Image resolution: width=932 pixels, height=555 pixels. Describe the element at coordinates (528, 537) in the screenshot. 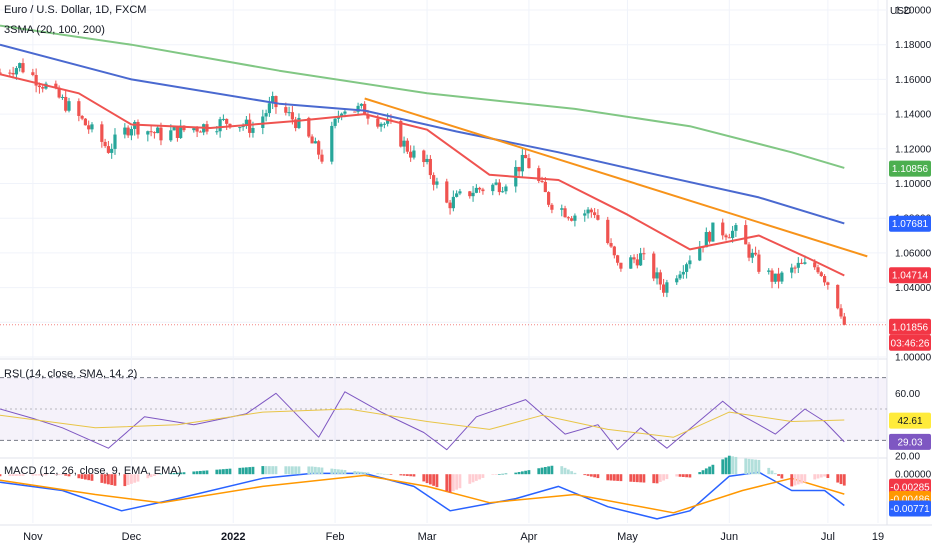

I see `time-tick-label: Apr` at that location.